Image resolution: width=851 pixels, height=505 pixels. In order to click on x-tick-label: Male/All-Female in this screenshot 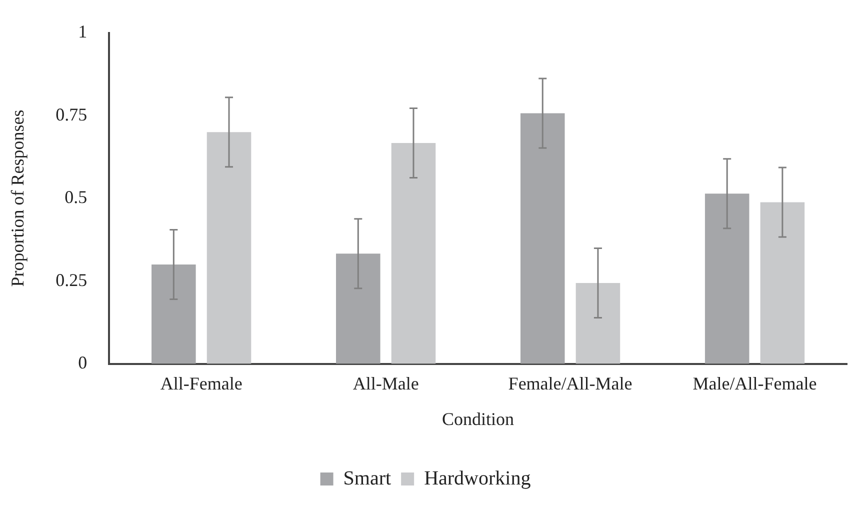, I will do `click(754, 383)`.